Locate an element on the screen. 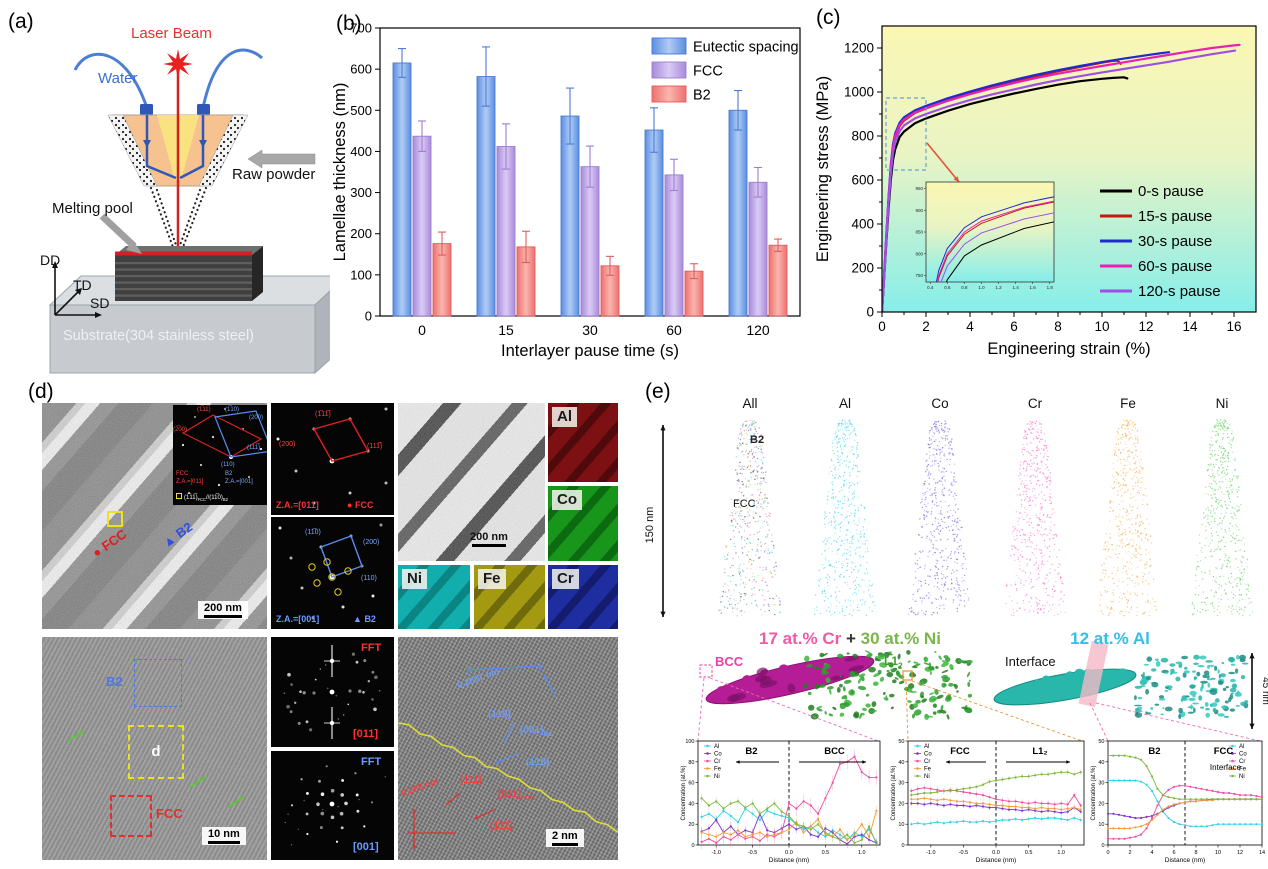  svg-text: 1.4 is located at coordinates (1015, 287).